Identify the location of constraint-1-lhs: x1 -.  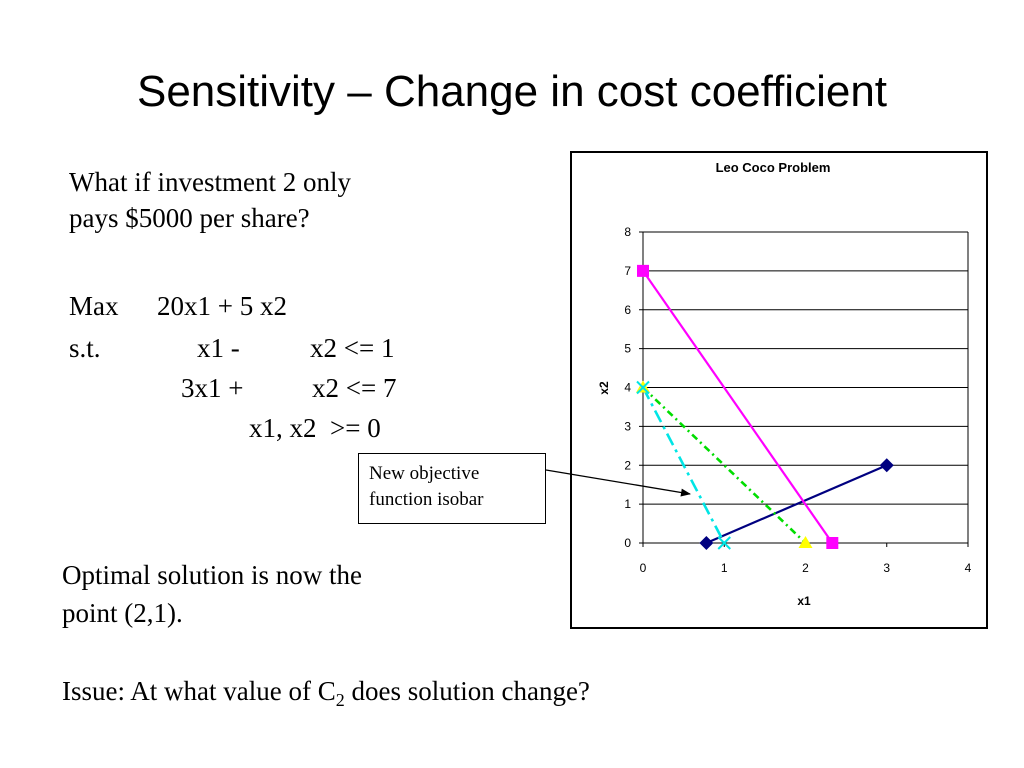
(218, 348).